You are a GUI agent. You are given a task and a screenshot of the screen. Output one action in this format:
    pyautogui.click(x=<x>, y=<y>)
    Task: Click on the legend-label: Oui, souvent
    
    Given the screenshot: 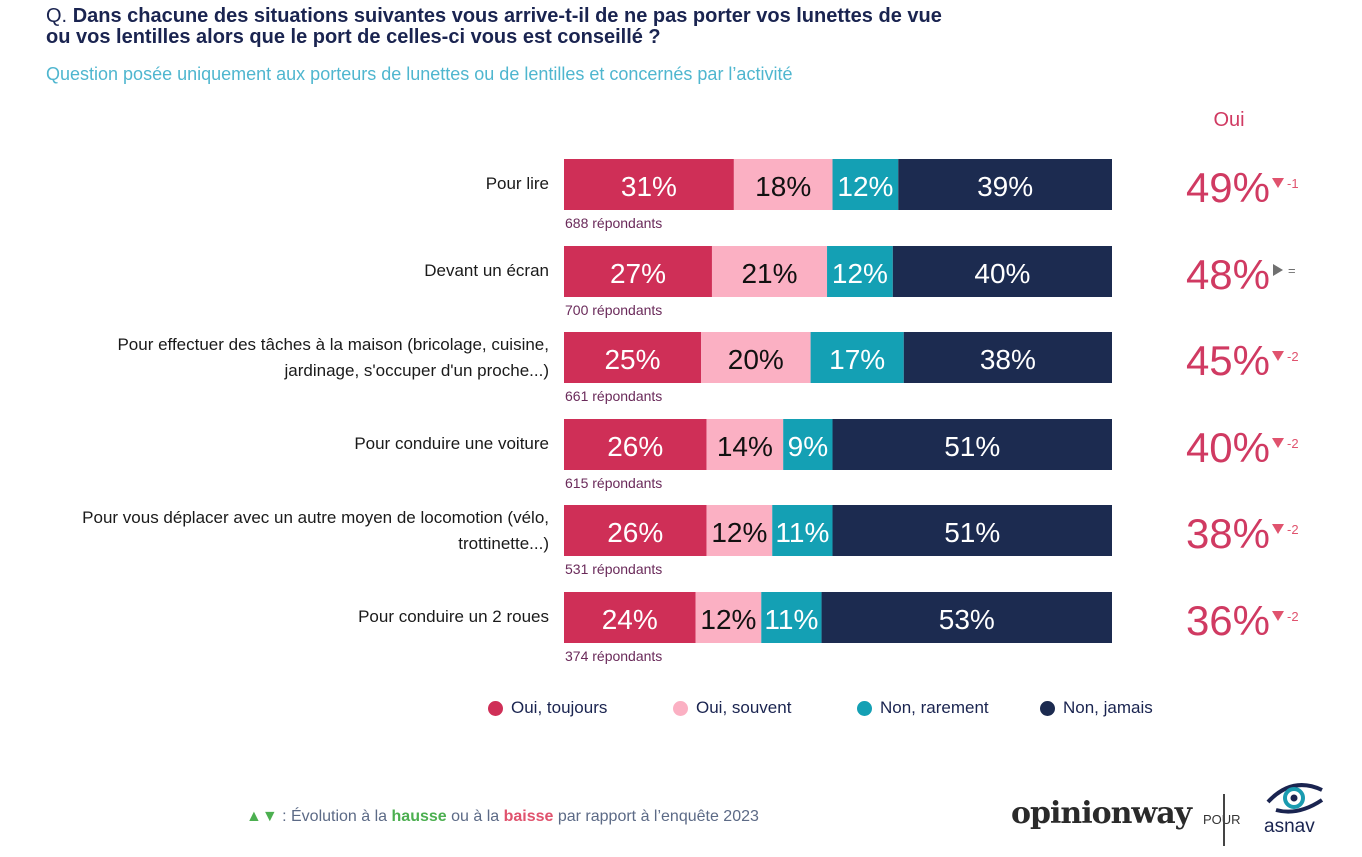 What is the action you would take?
    pyautogui.click(x=744, y=707)
    